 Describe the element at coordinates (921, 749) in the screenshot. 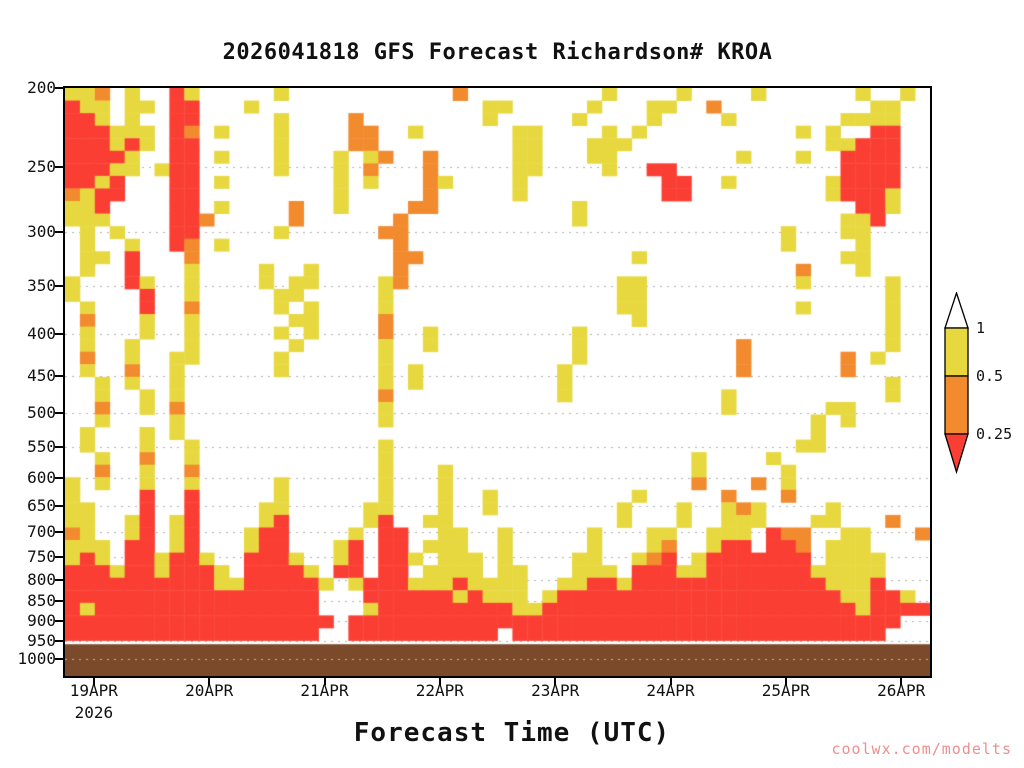

I see `watermark: coolwx.com/modelts` at that location.